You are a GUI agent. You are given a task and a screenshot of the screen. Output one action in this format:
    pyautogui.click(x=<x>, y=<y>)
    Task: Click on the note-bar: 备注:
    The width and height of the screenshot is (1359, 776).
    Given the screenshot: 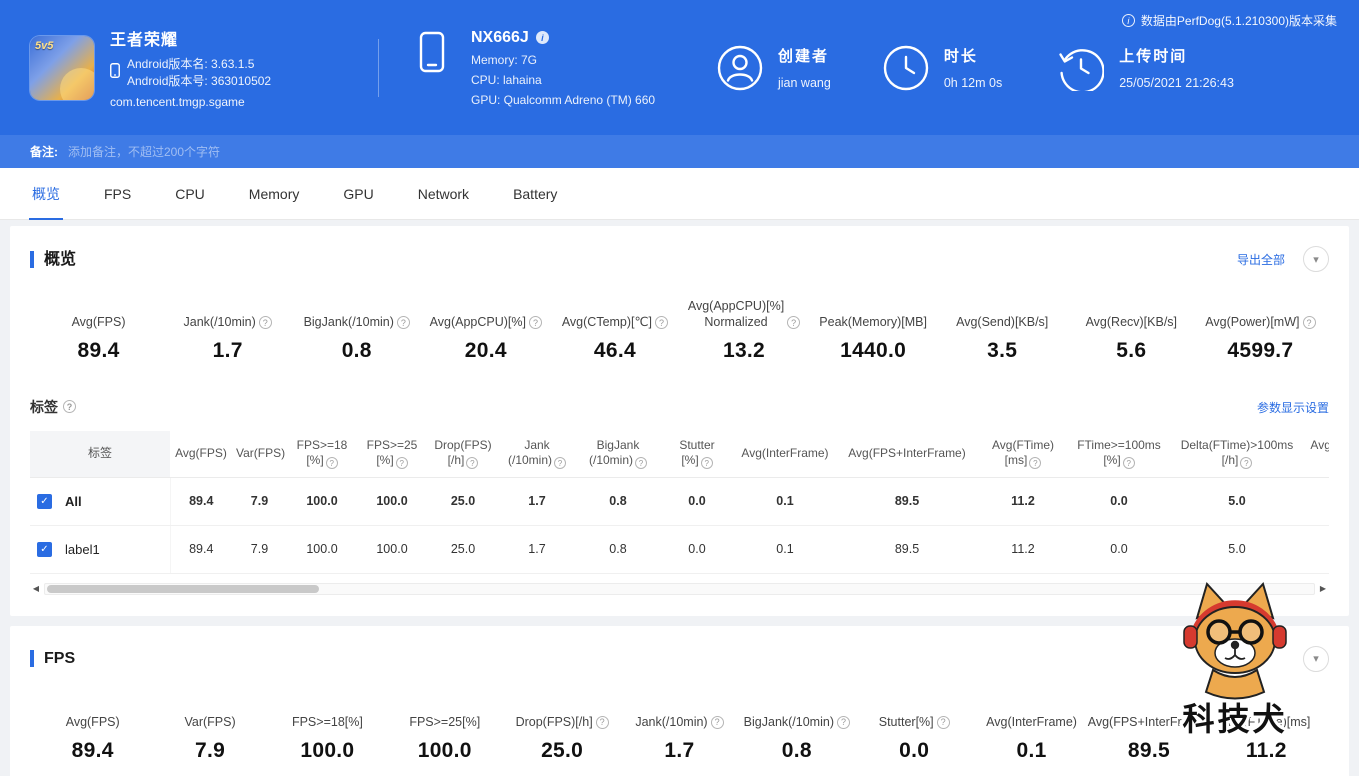 What is the action you would take?
    pyautogui.click(x=679, y=151)
    